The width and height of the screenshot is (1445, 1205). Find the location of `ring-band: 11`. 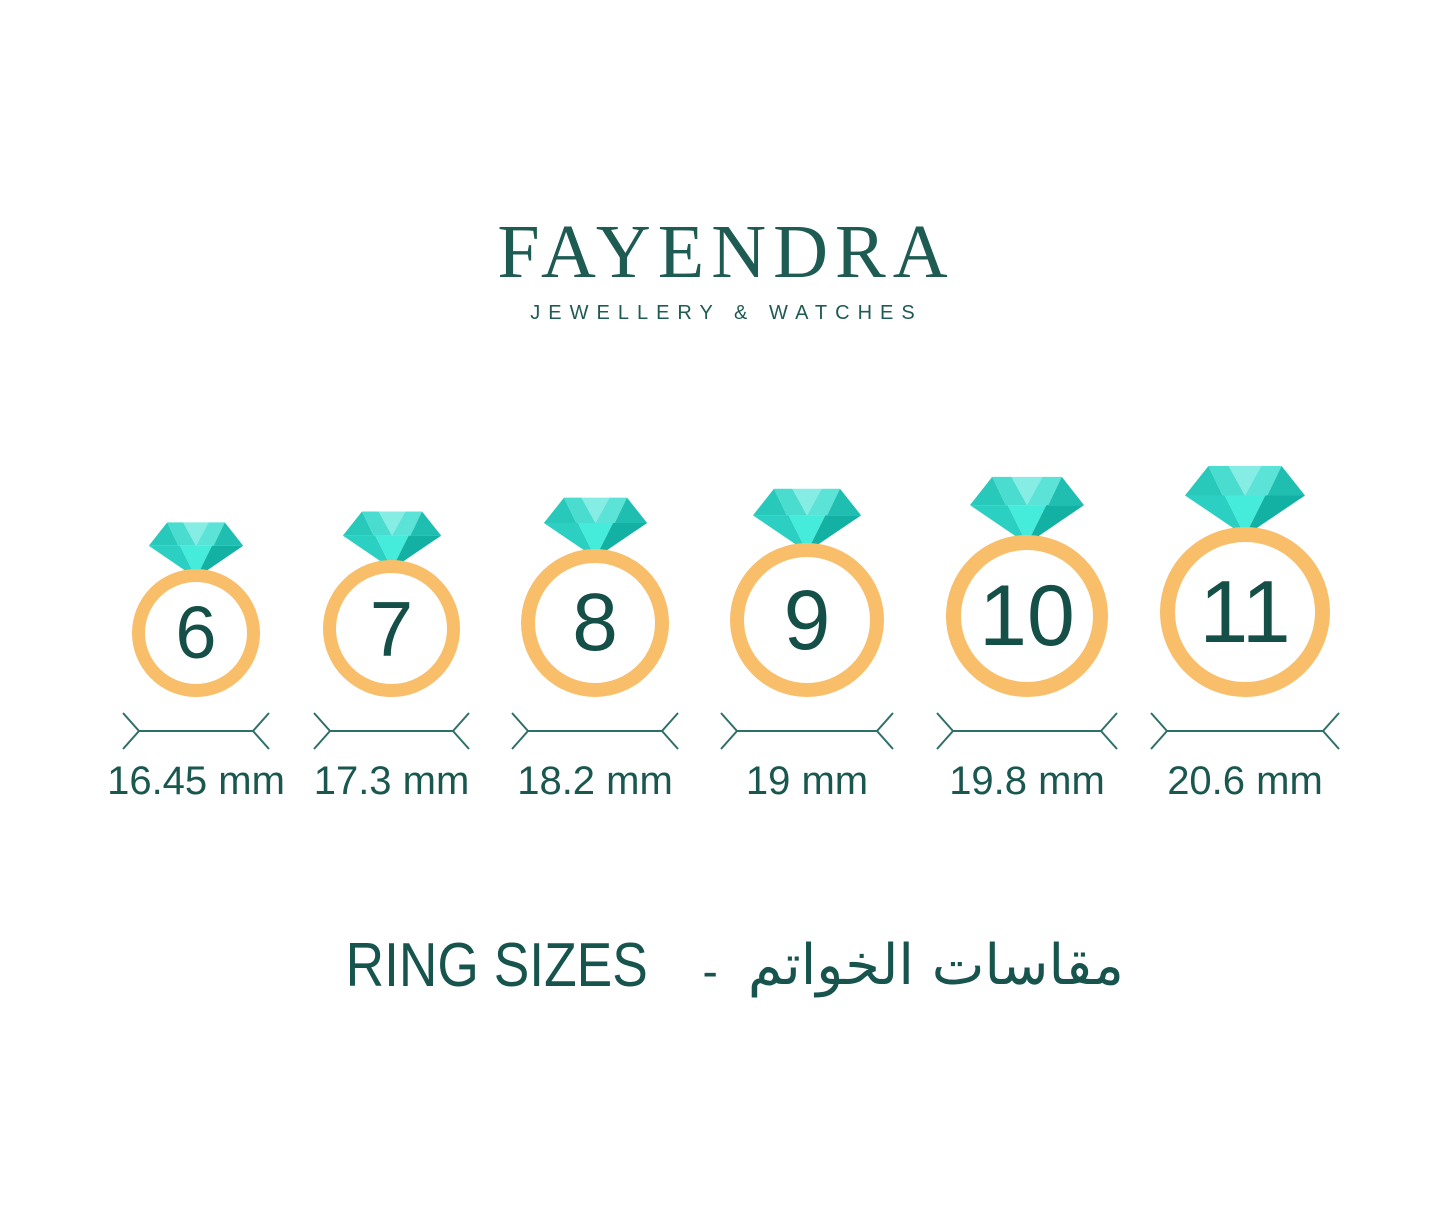

ring-band: 11 is located at coordinates (1245, 612).